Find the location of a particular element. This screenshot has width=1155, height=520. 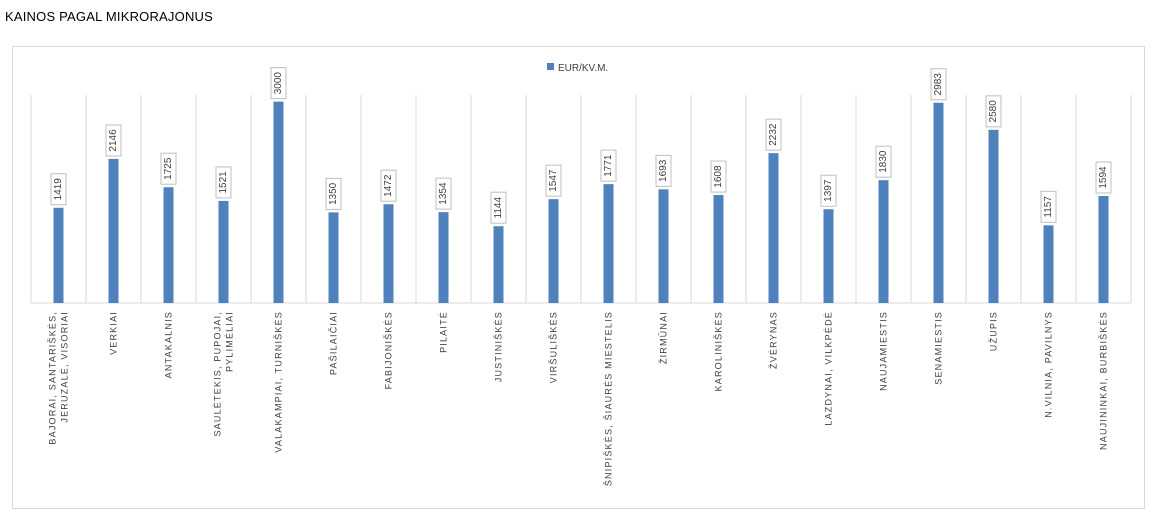

data-label: 1350 is located at coordinates (333, 193).